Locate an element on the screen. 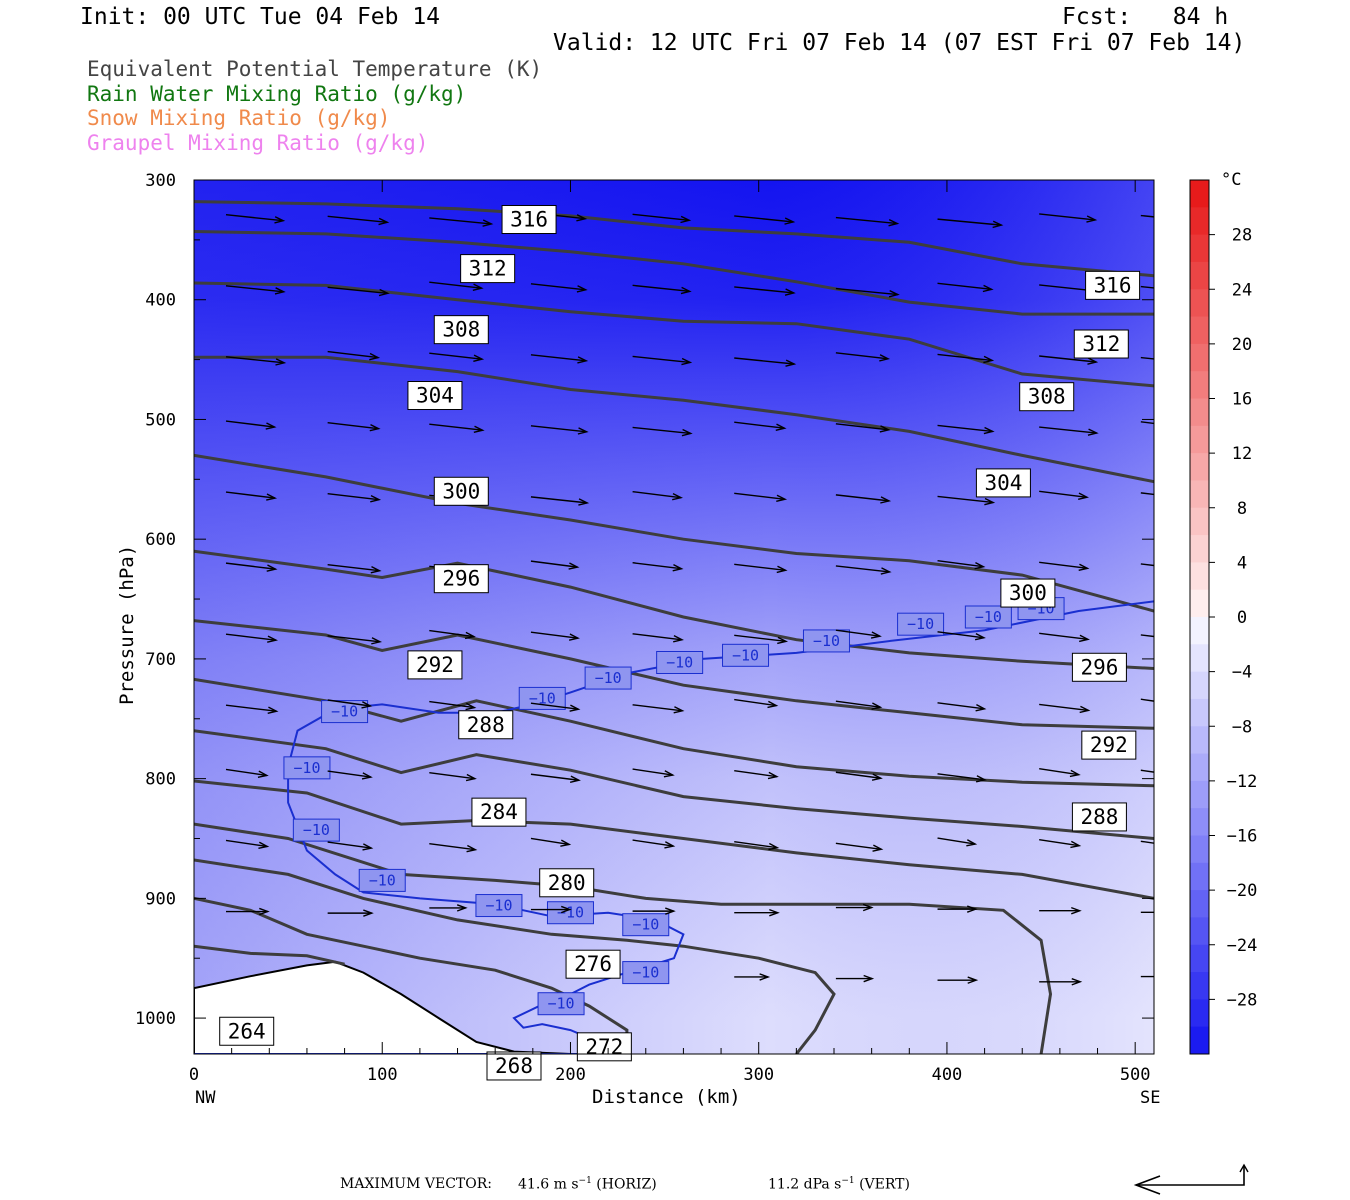 Image resolution: width=1350 pixels, height=1200 pixels. x-tick-label: 0 is located at coordinates (194, 1075).